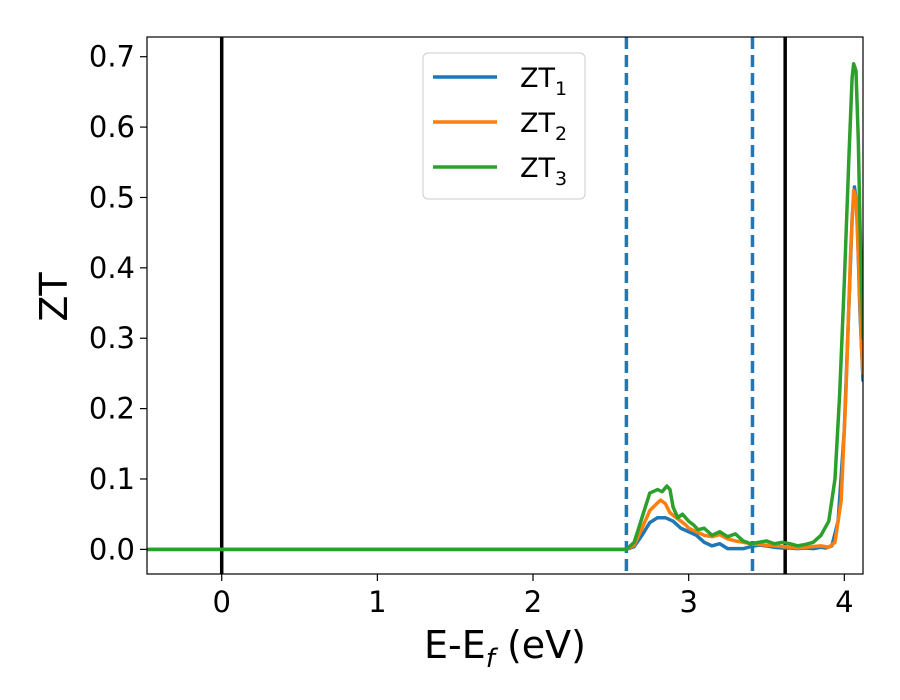  I want to click on x-tick-label: 1, so click(377, 602).